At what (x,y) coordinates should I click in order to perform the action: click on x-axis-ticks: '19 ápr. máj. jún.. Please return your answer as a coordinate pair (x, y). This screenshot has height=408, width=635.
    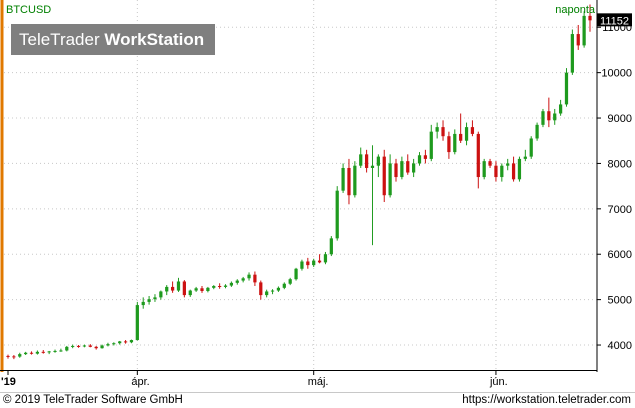
    Looking at the image, I should click on (254, 379).